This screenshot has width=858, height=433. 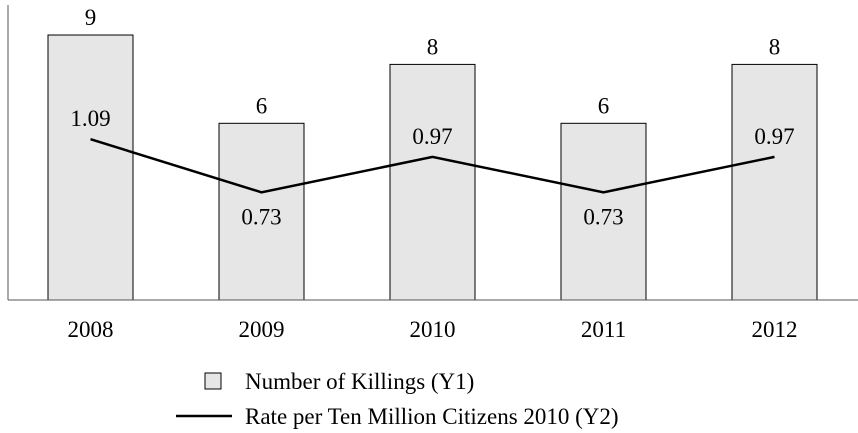 I want to click on x-tick-label-2012: 2012, so click(x=775, y=329).